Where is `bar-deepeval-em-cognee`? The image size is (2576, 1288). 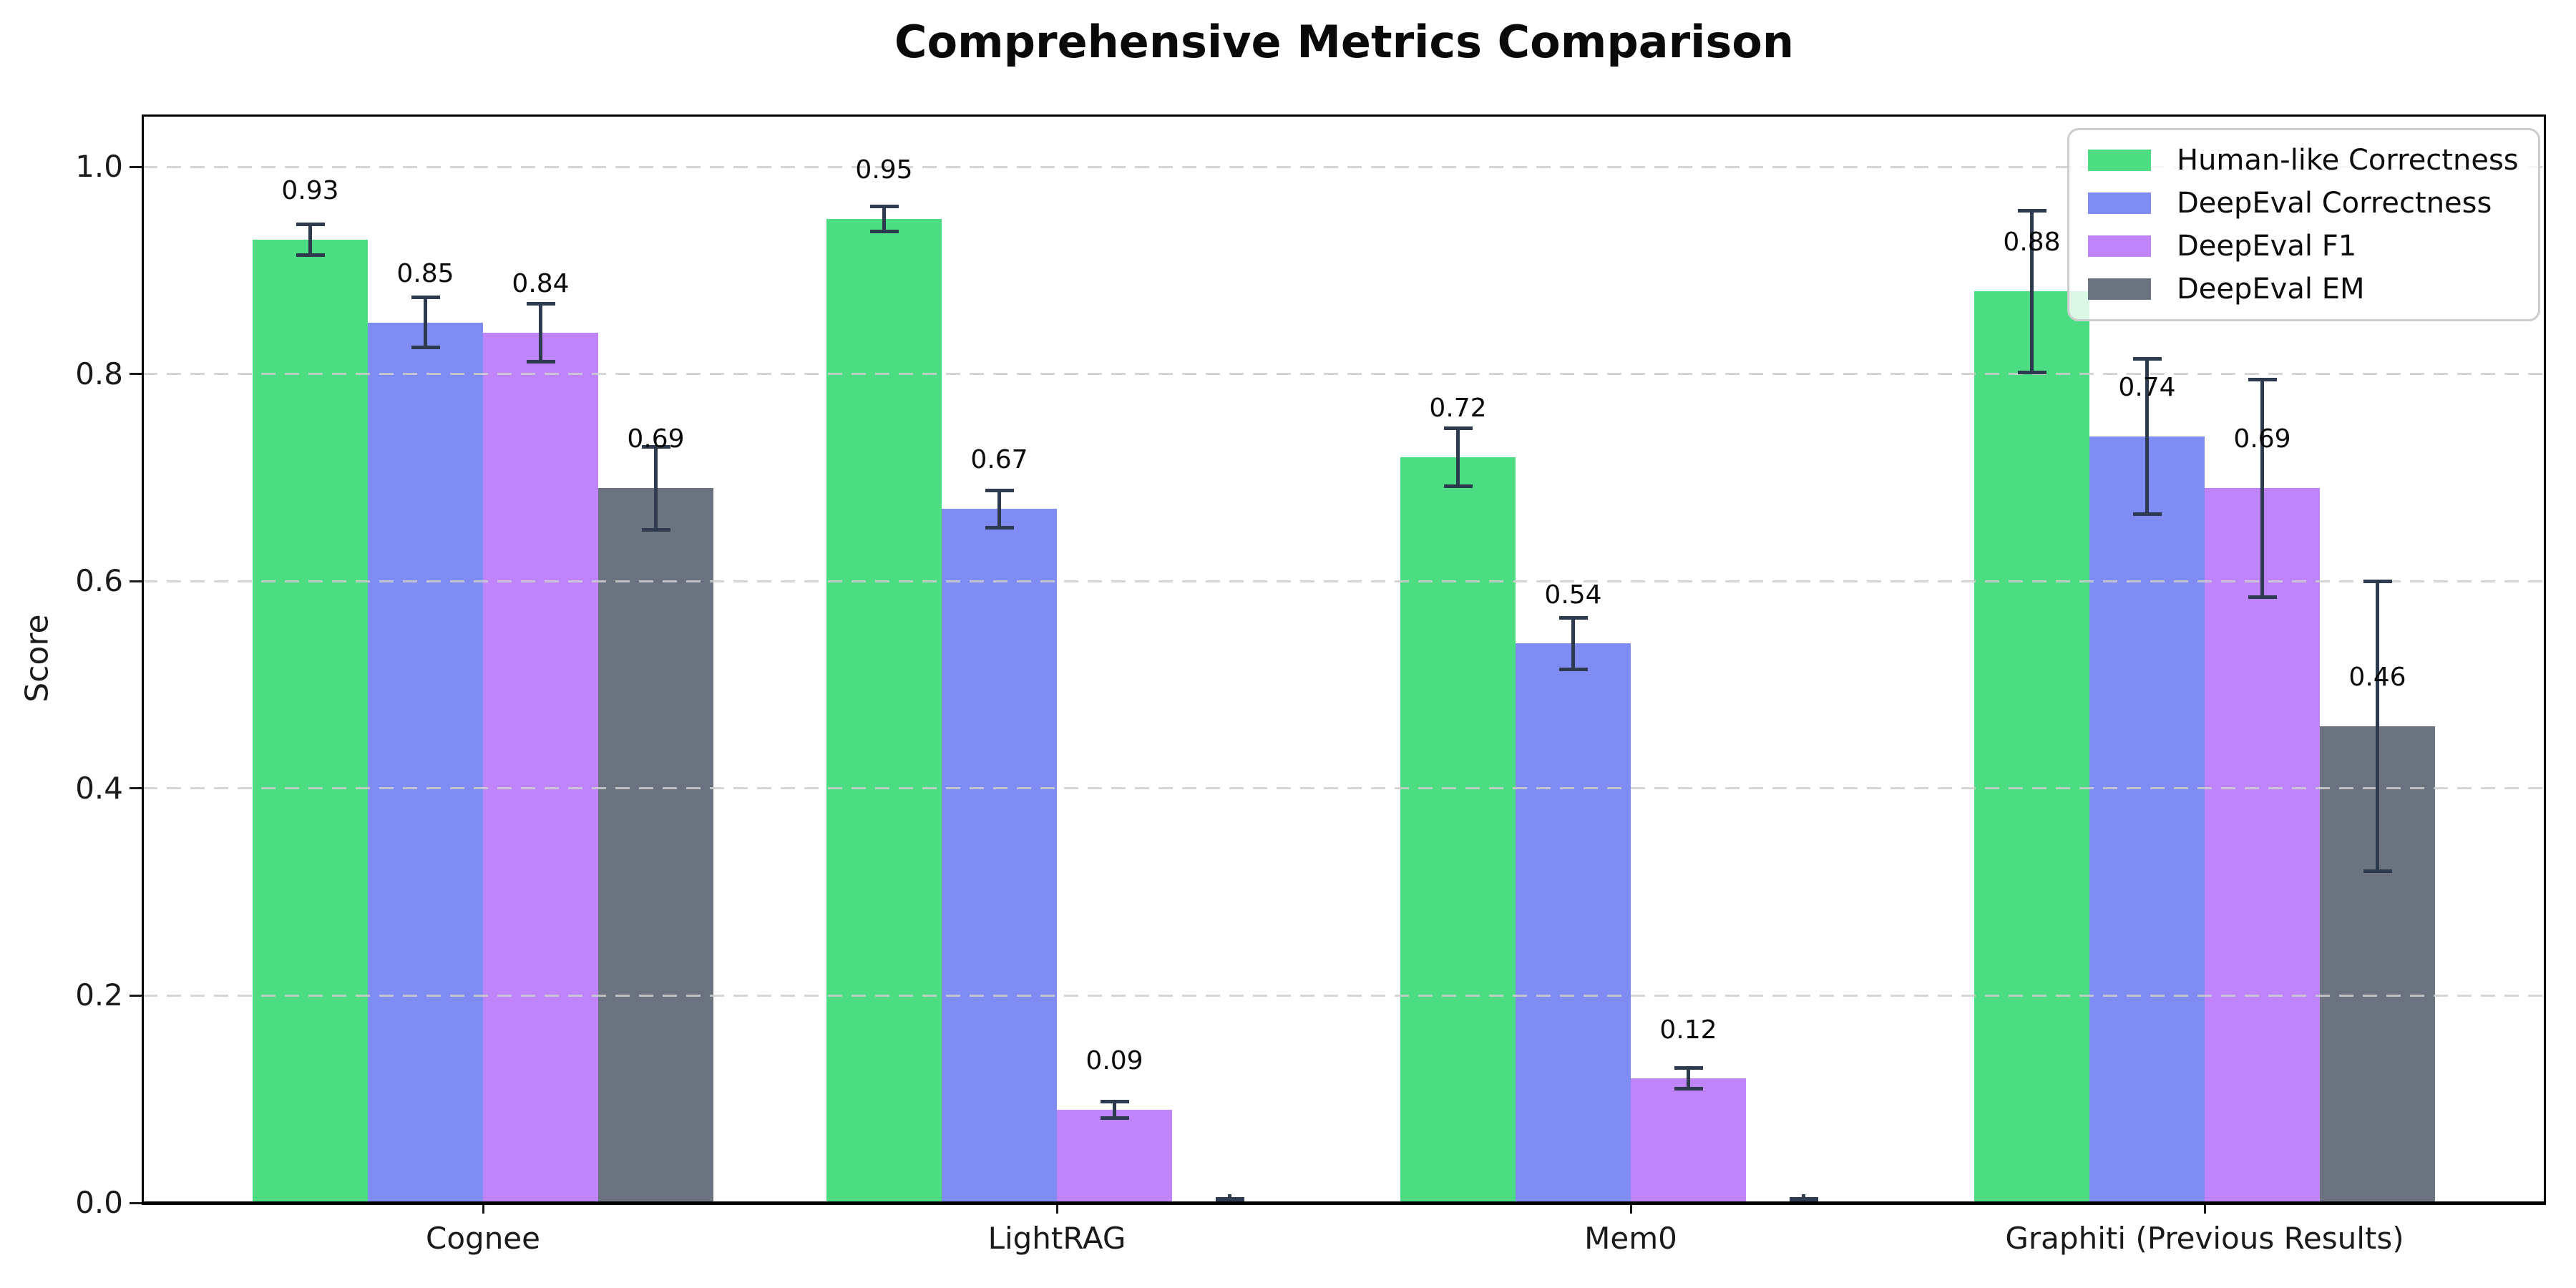
bar-deepeval-em-cognee is located at coordinates (655, 845).